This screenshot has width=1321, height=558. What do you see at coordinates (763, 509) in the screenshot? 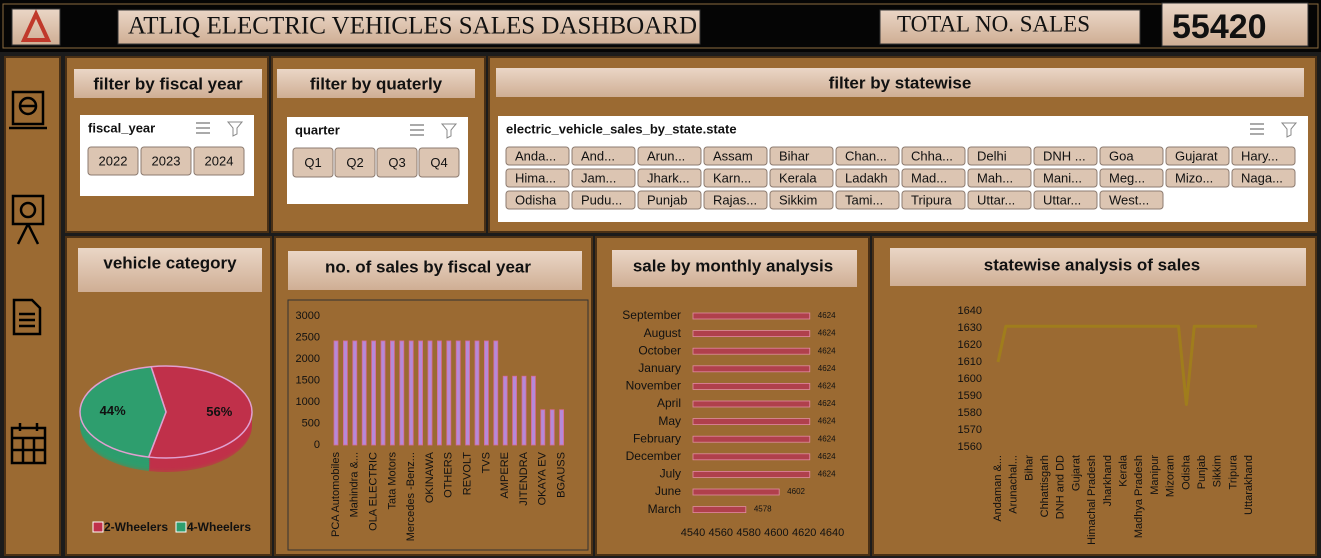
I see `data-label: 4578` at bounding box center [763, 509].